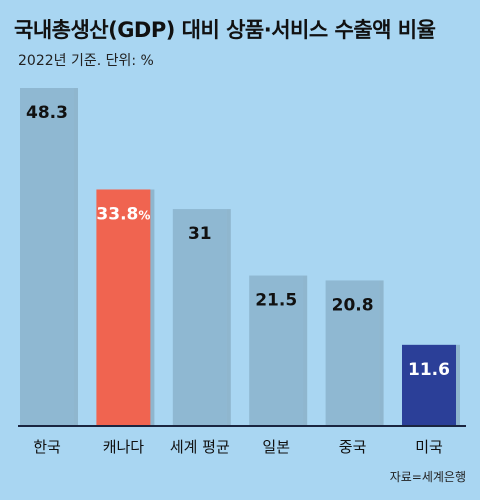 The height and width of the screenshot is (500, 480). I want to click on category-label-1: 캐나다, so click(124, 447).